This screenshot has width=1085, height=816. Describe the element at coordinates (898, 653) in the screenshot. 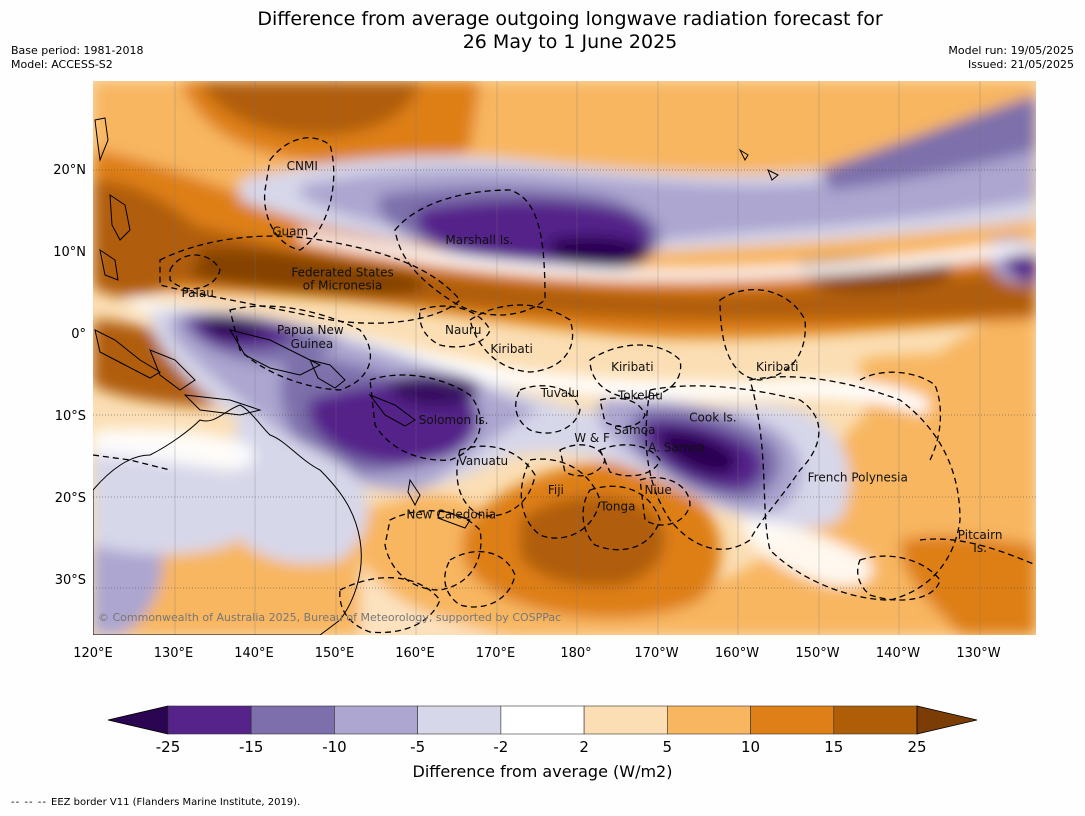

I see `lon-tick-label: 140°W` at that location.